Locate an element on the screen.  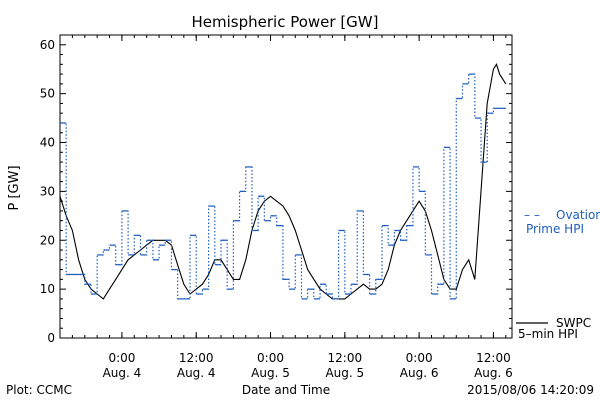
y-tick-label: 50 is located at coordinates (47, 94).